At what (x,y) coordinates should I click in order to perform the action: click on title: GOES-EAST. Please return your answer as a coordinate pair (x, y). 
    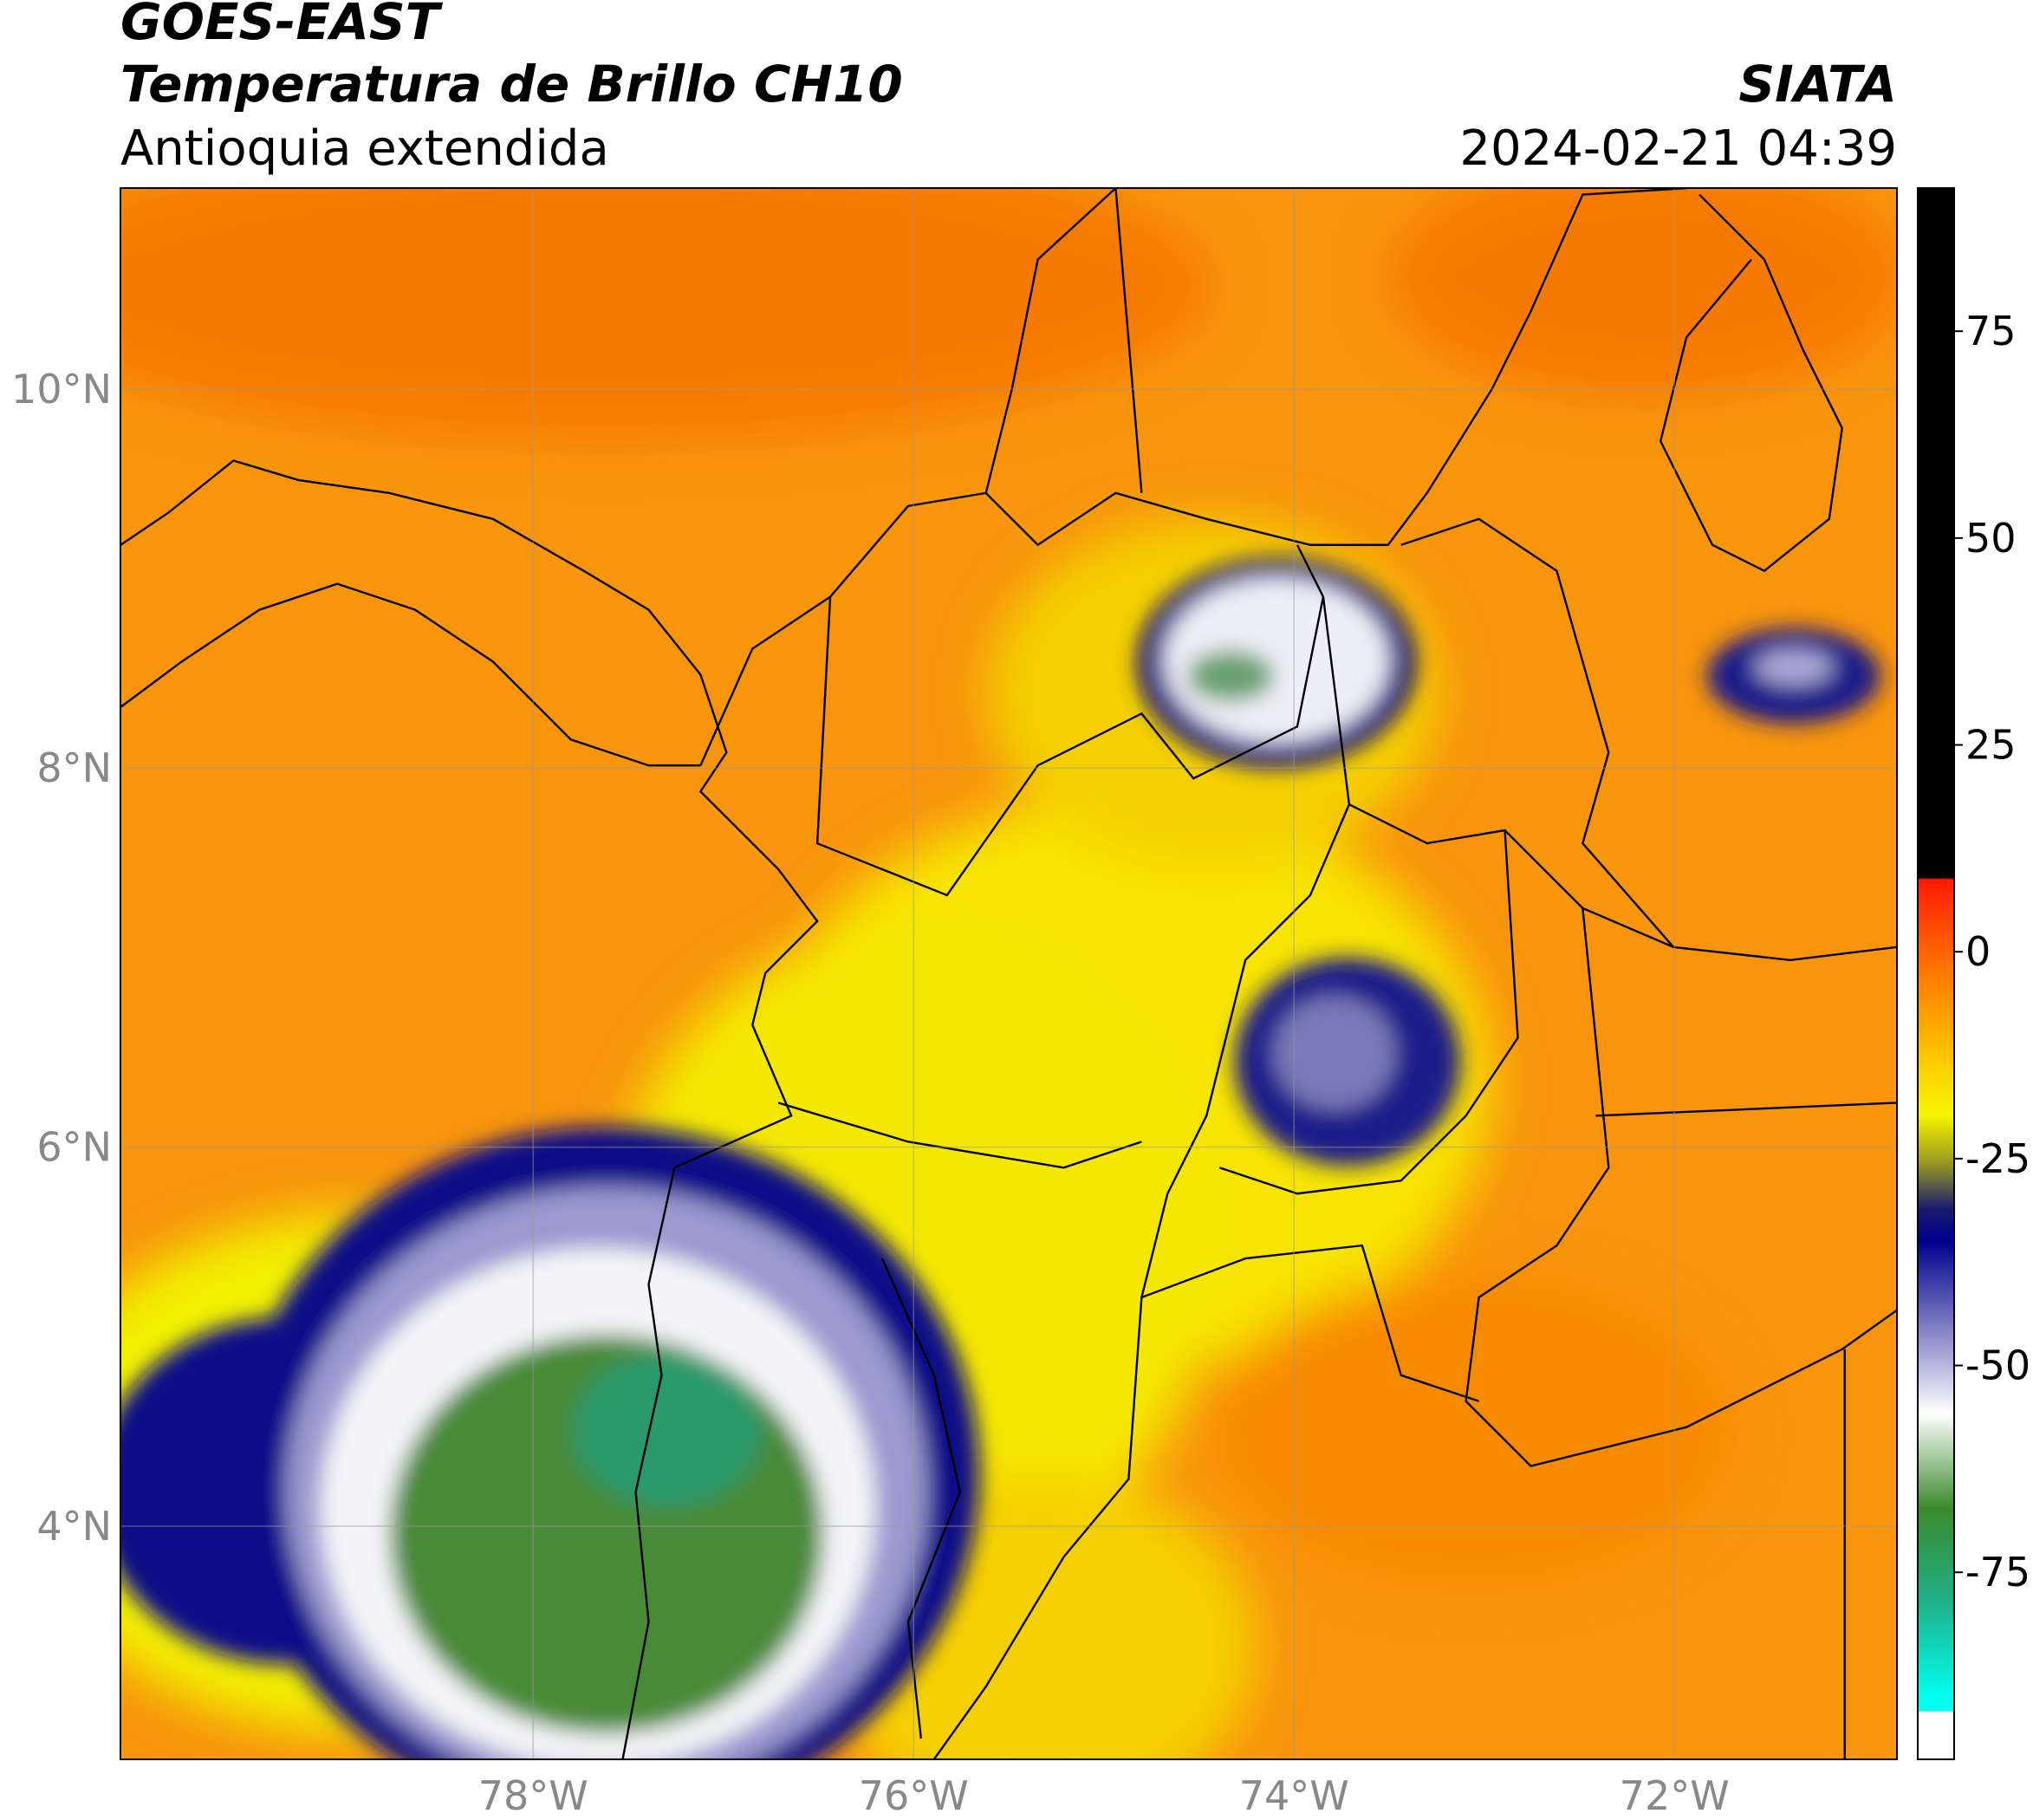
    Looking at the image, I should click on (282, 25).